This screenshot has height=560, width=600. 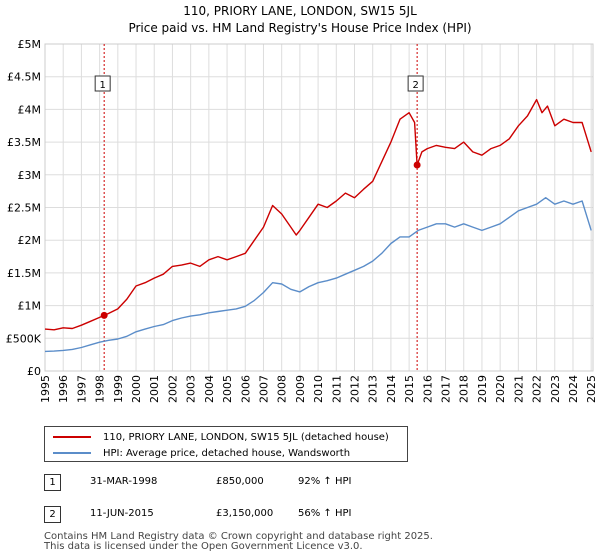 I want to click on transaction-marker-box: 1, so click(x=52, y=482).